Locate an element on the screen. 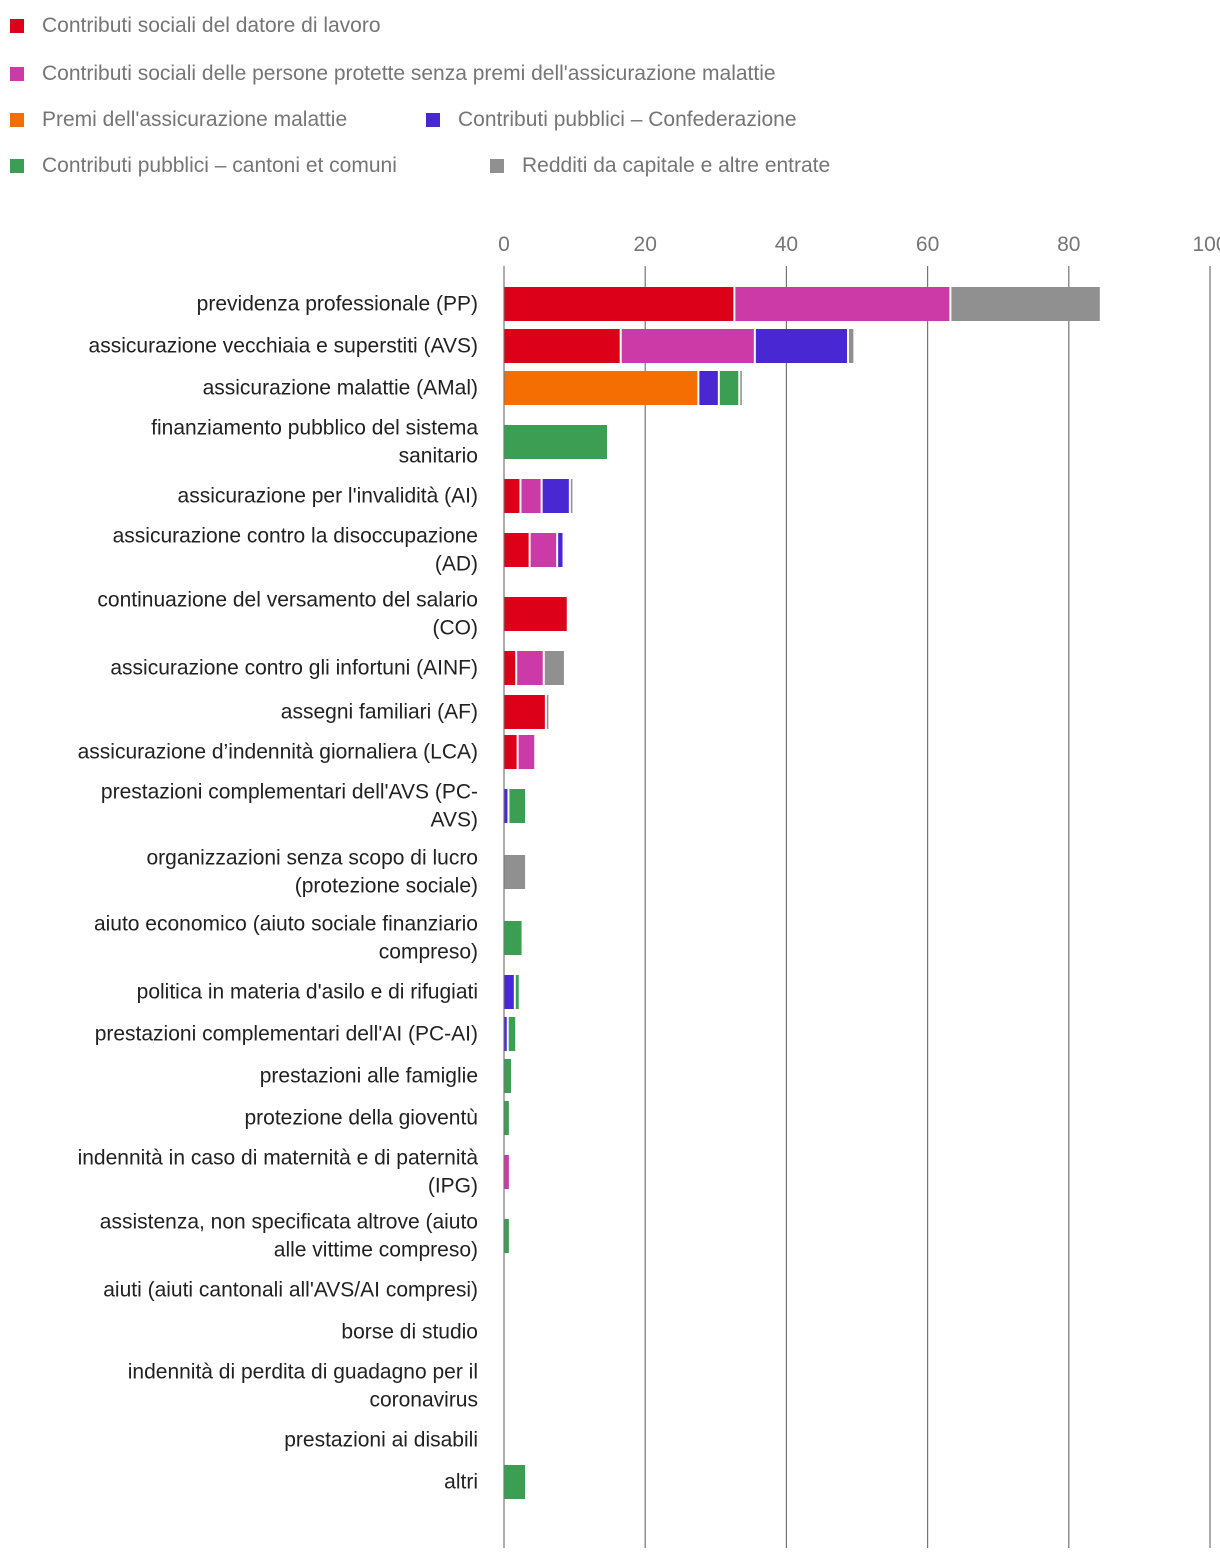  category-label: continuazione del versamento del salario is located at coordinates (287, 600).